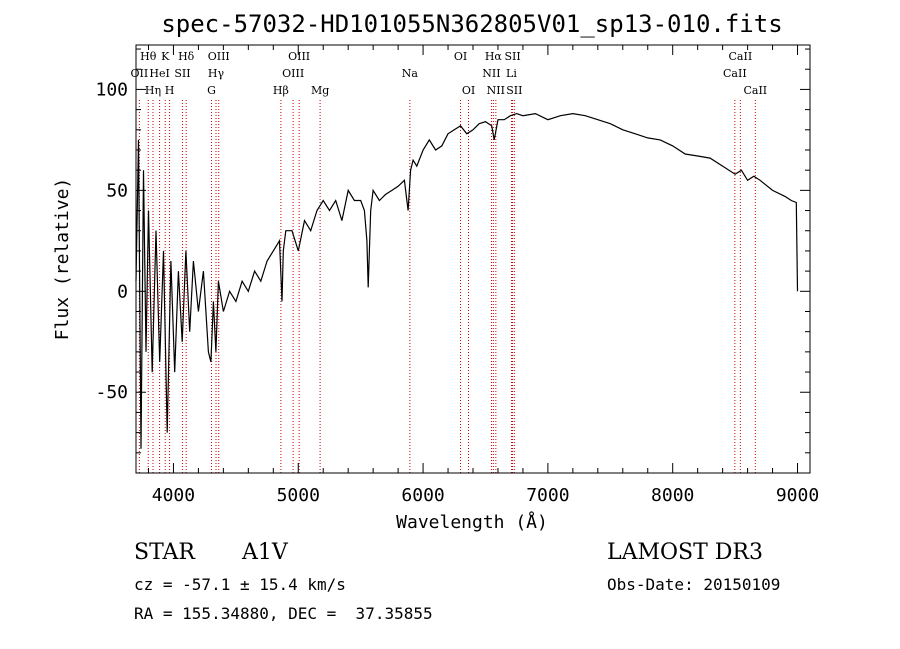 The height and width of the screenshot is (649, 900). I want to click on x-tick-label-3: 7000, so click(547, 495).